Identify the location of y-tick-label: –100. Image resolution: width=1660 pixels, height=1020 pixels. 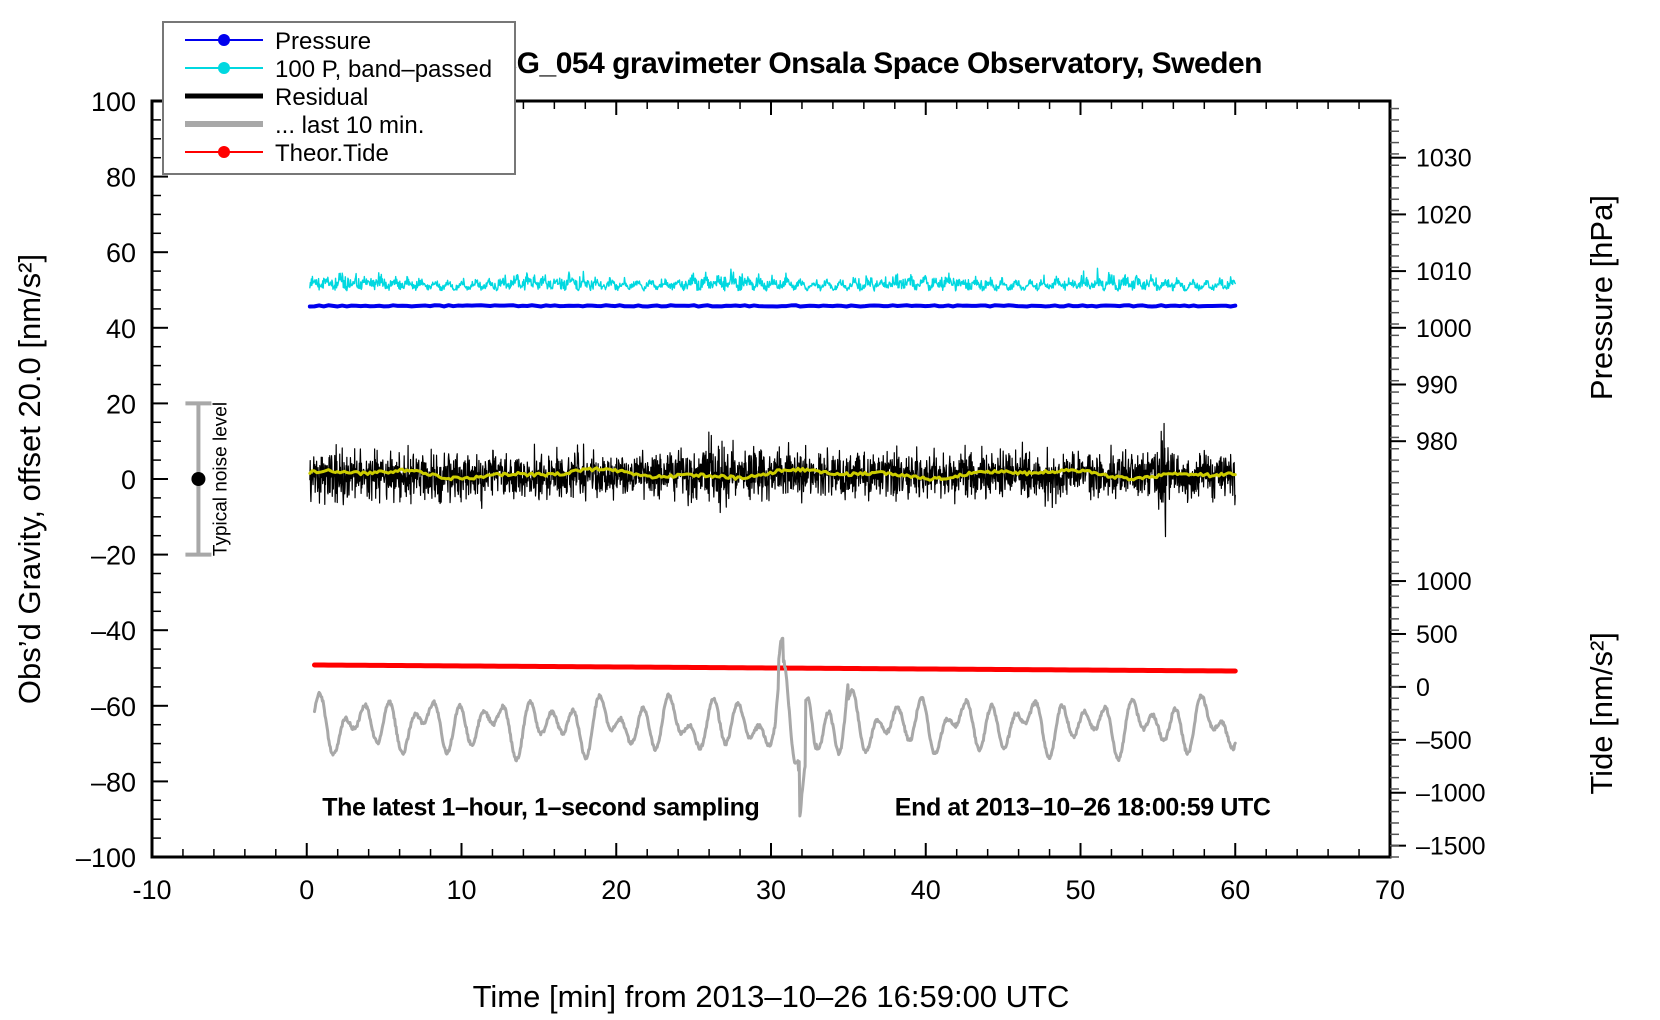
(106, 858).